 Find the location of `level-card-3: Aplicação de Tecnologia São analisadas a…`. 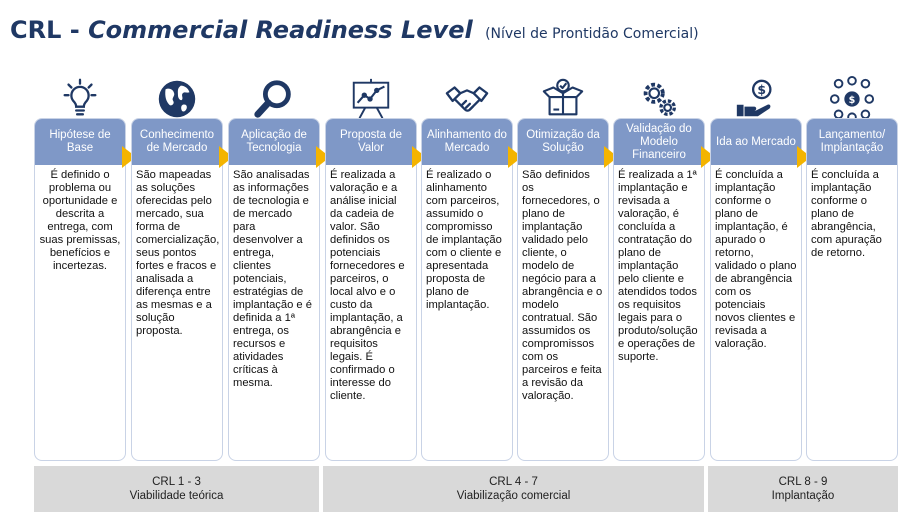

level-card-3: Aplicação de Tecnologia São analisadas a… is located at coordinates (274, 289).